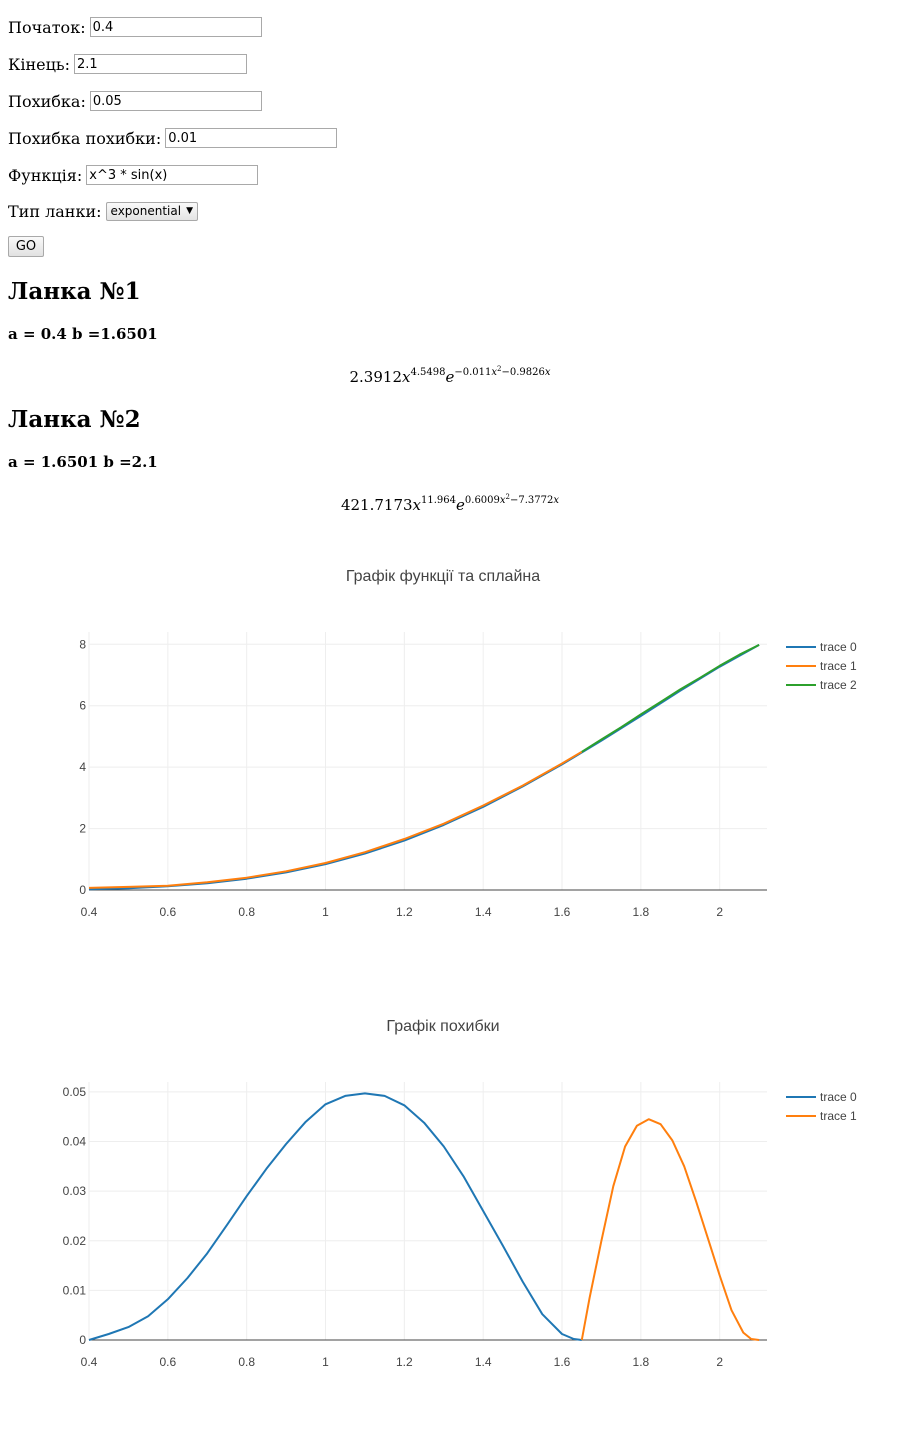 The height and width of the screenshot is (1441, 900). I want to click on y-tick-label: 0.04, so click(75, 1142).